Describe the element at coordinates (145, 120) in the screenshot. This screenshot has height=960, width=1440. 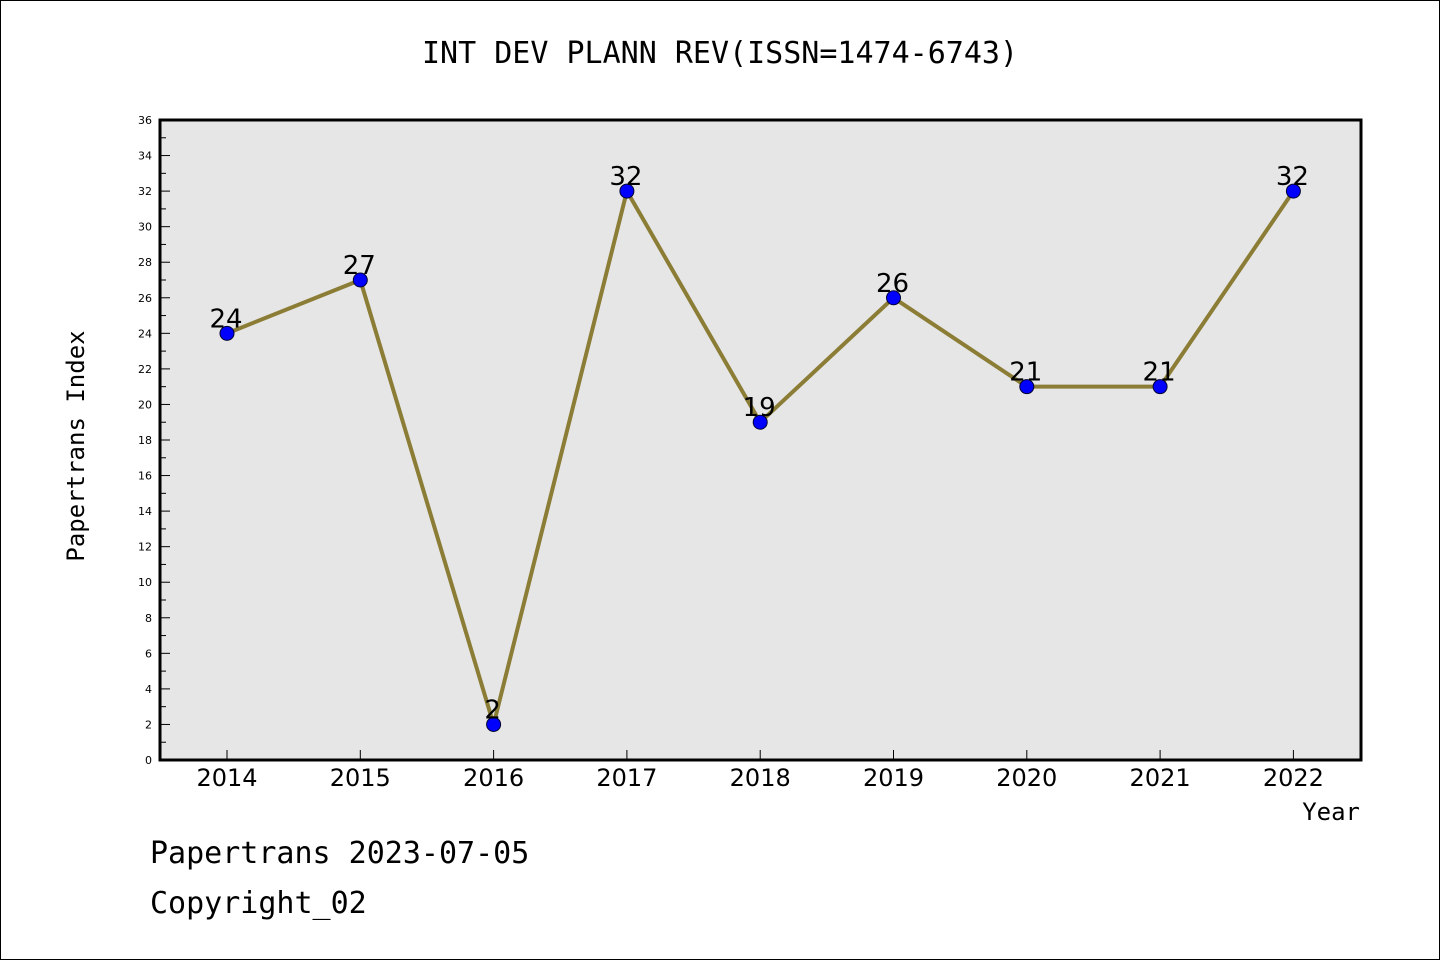
I see `y-tick-label: 36` at that location.